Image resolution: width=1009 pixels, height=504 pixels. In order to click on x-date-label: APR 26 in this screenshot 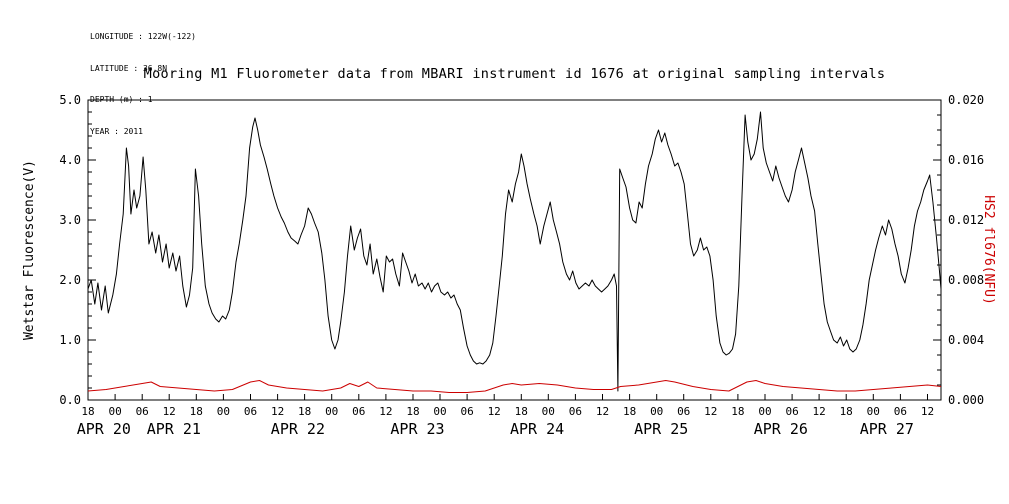, I will do `click(781, 429)`.